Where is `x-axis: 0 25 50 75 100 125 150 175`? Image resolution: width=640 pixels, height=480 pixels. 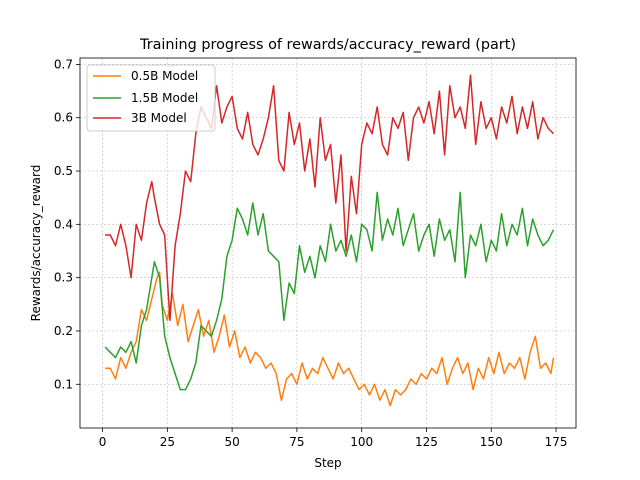
x-axis: 0 25 50 75 100 125 150 175 is located at coordinates (333, 438).